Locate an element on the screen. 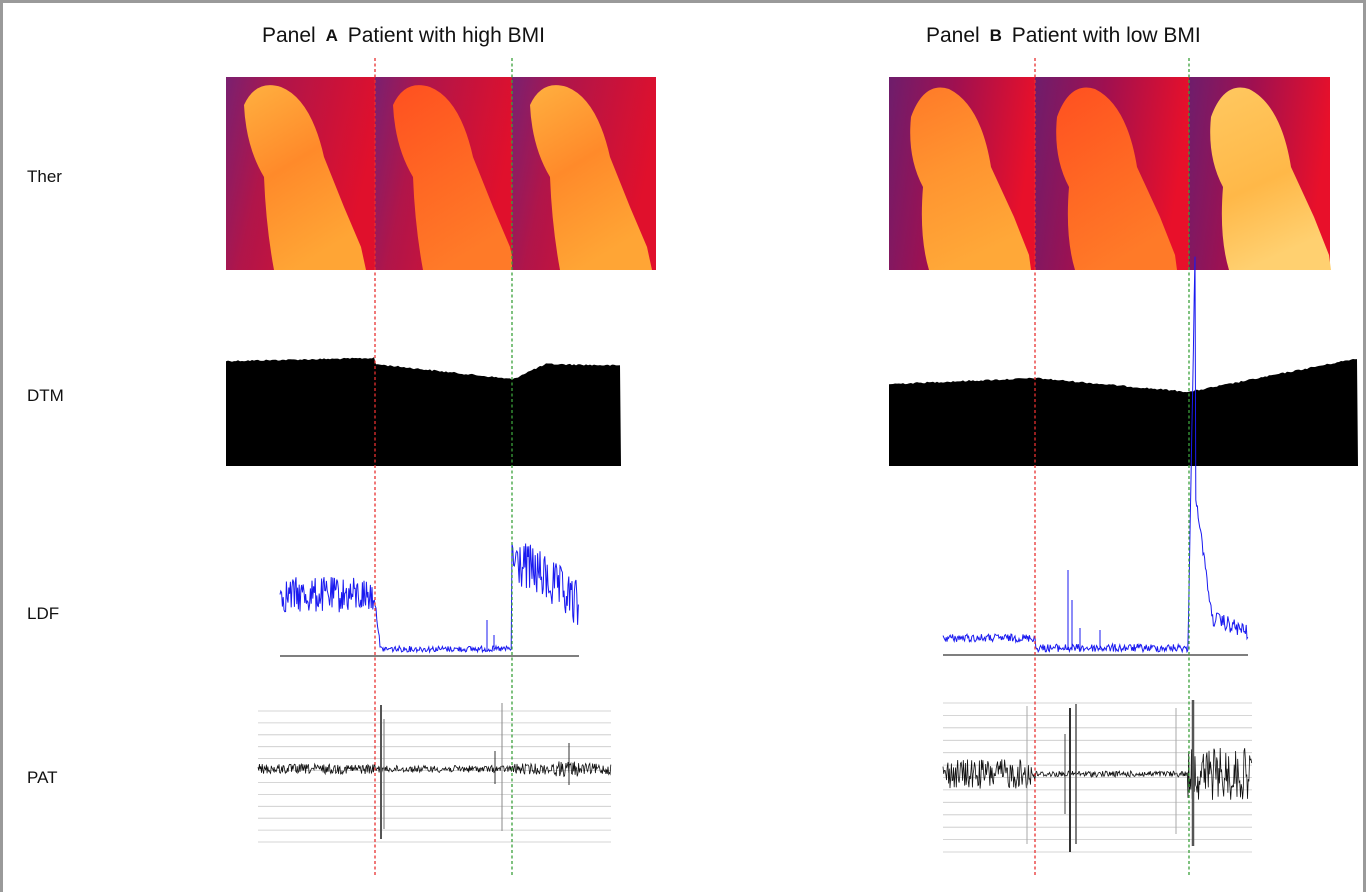 The width and height of the screenshot is (1366, 892). thermal-b-occlusion is located at coordinates (1112, 173).